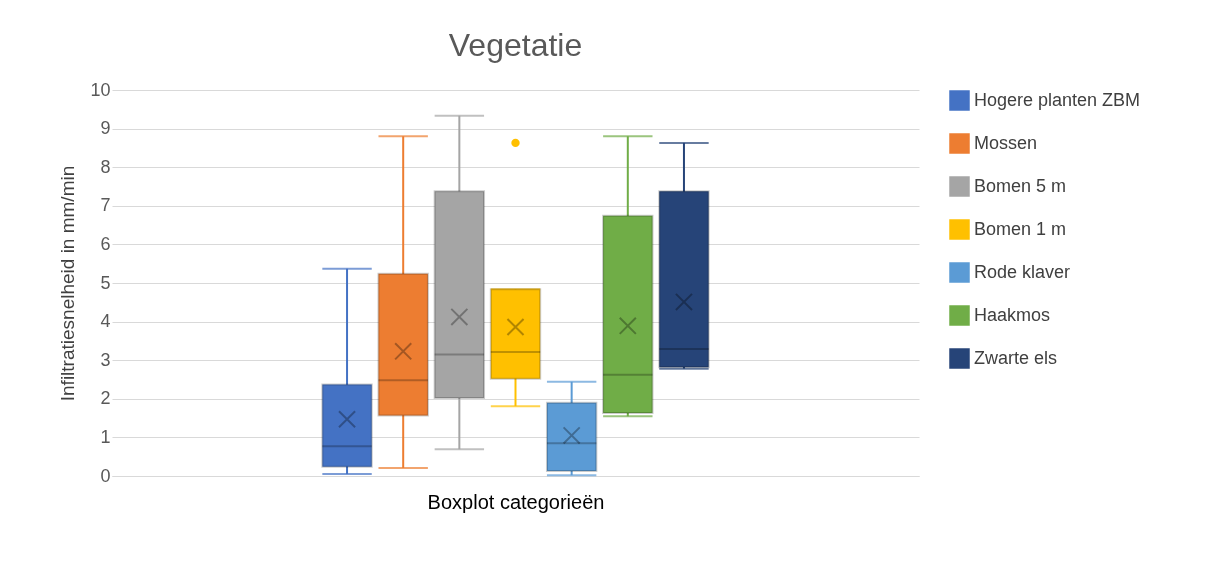 The height and width of the screenshot is (561, 1206). Describe the element at coordinates (68, 283) in the screenshot. I see `y-axis-title: Infiltratiesnelheid in mm/min` at that location.